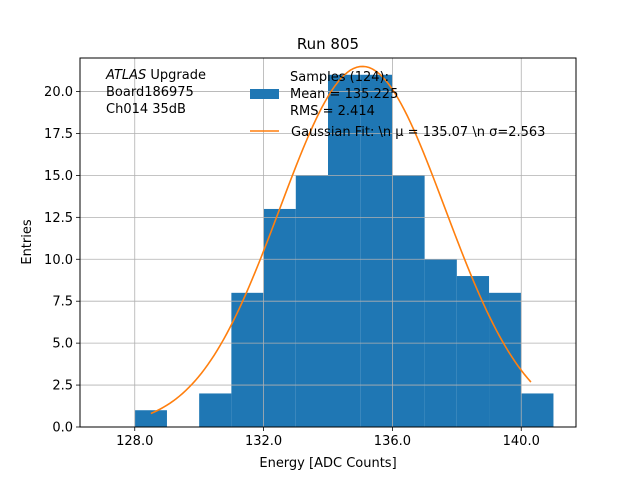  I want to click on legend-patch-samples, so click(264, 94).